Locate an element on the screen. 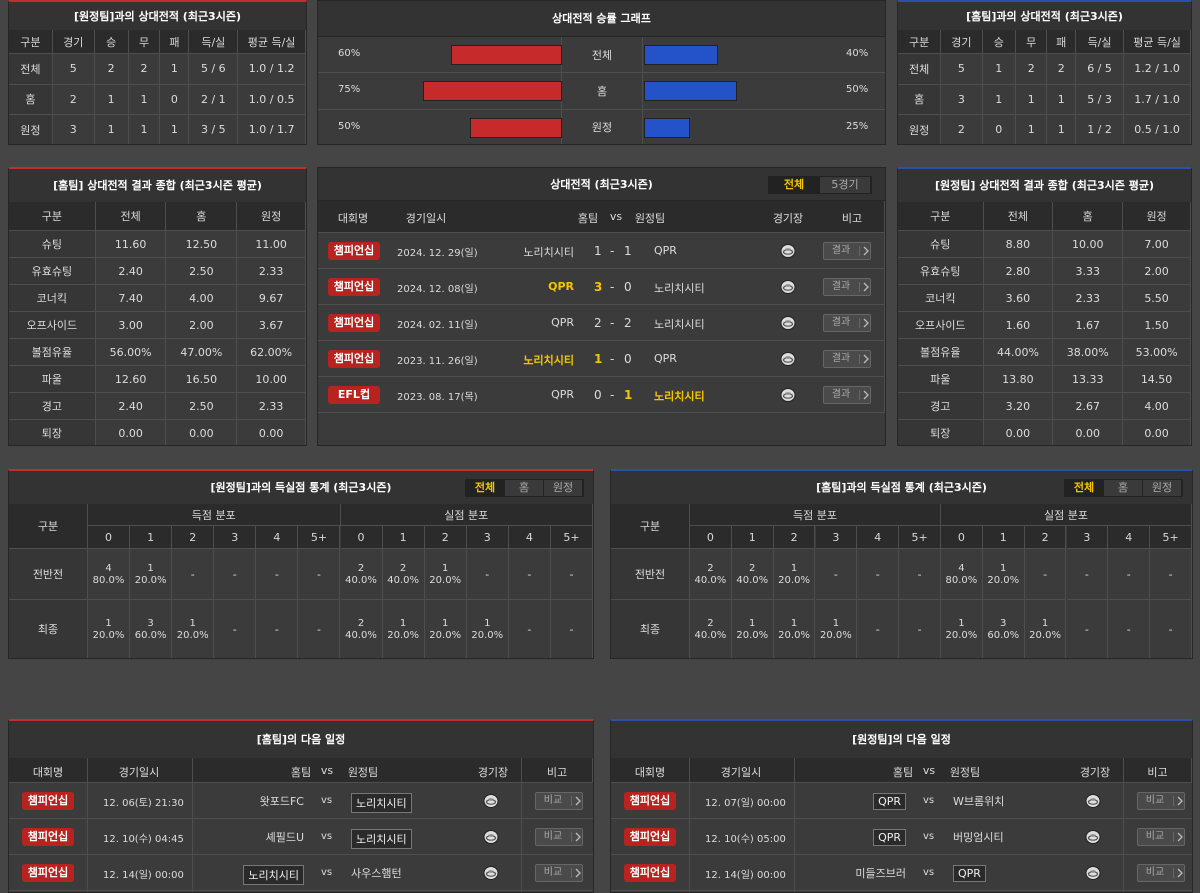 This screenshot has height=893, width=1200. tab-group: 전체 5경기 is located at coordinates (820, 185).